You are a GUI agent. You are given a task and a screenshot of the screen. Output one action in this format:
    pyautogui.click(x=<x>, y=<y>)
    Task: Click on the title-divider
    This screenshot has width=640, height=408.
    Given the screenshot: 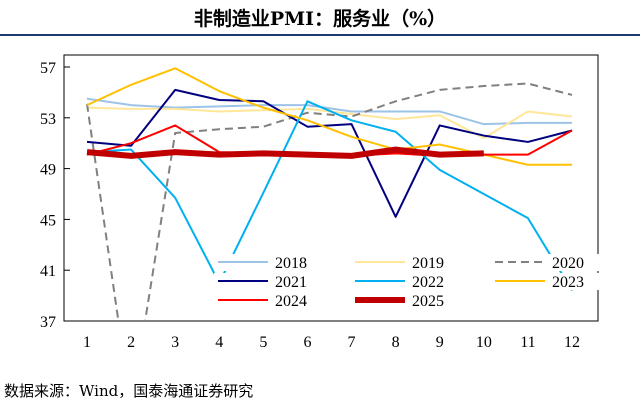 What is the action you would take?
    pyautogui.click(x=320, y=35)
    